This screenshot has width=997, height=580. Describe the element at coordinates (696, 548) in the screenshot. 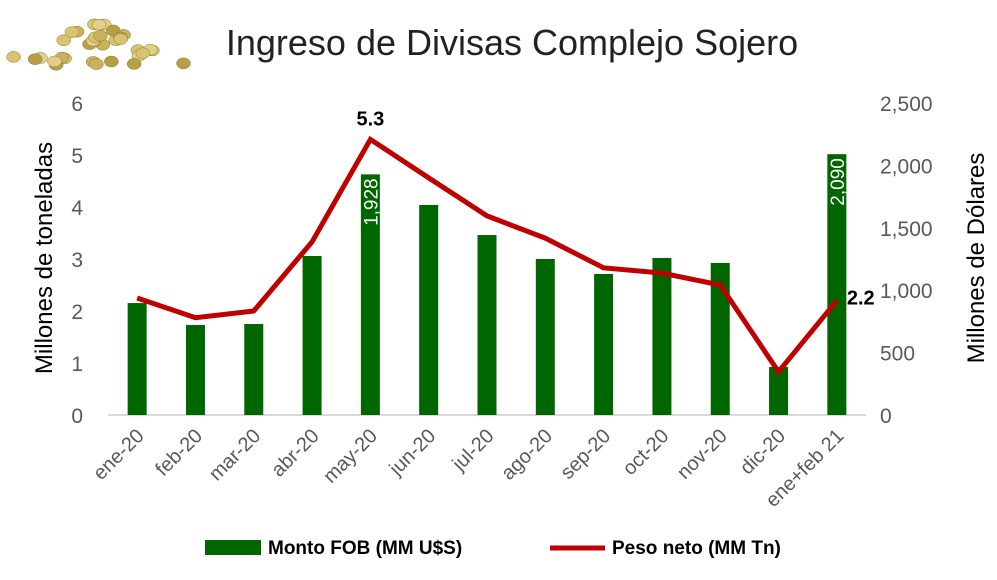

I see `legend-label-line: Peso neto (MM Tn)` at that location.